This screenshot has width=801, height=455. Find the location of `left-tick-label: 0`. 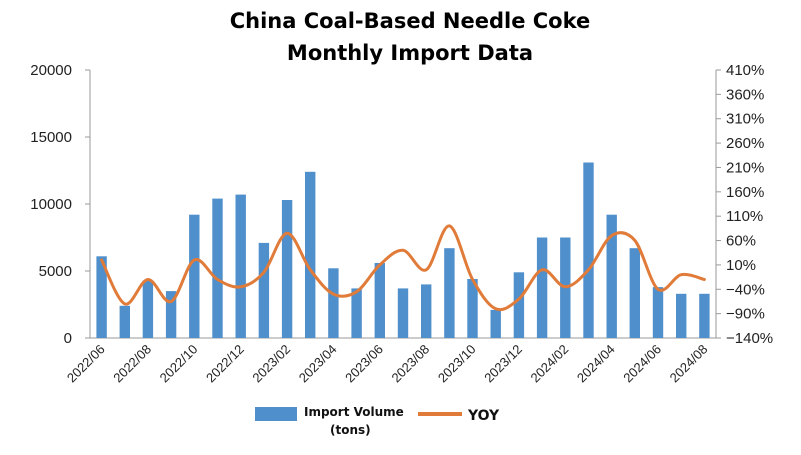

left-tick-label: 0 is located at coordinates (68, 338).